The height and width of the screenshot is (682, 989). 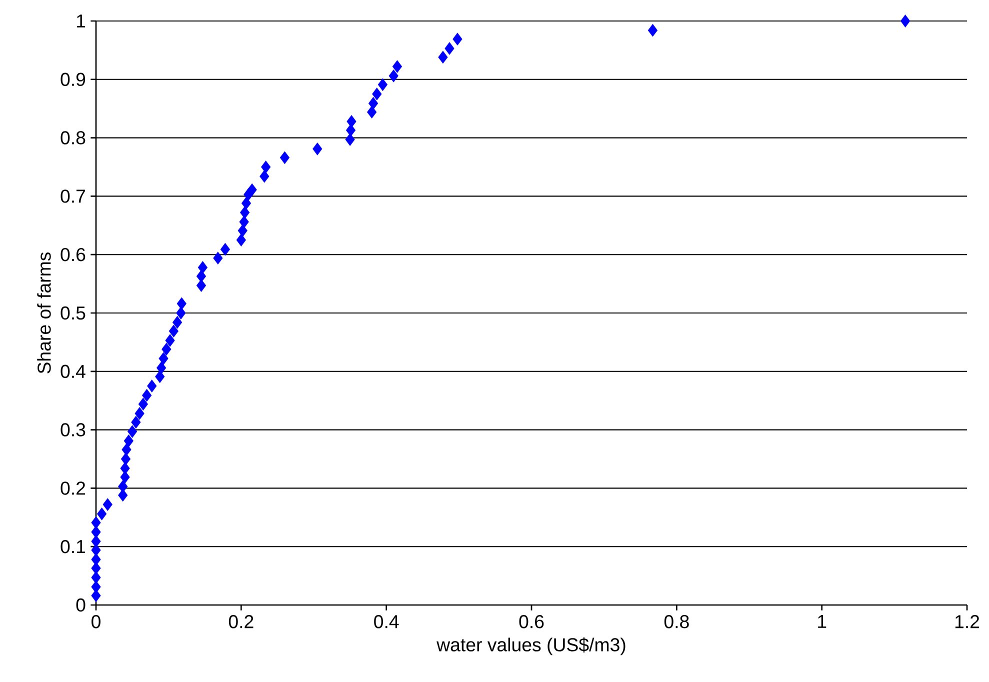 What do you see at coordinates (73, 255) in the screenshot?
I see `y-tick-label: 0.6` at bounding box center [73, 255].